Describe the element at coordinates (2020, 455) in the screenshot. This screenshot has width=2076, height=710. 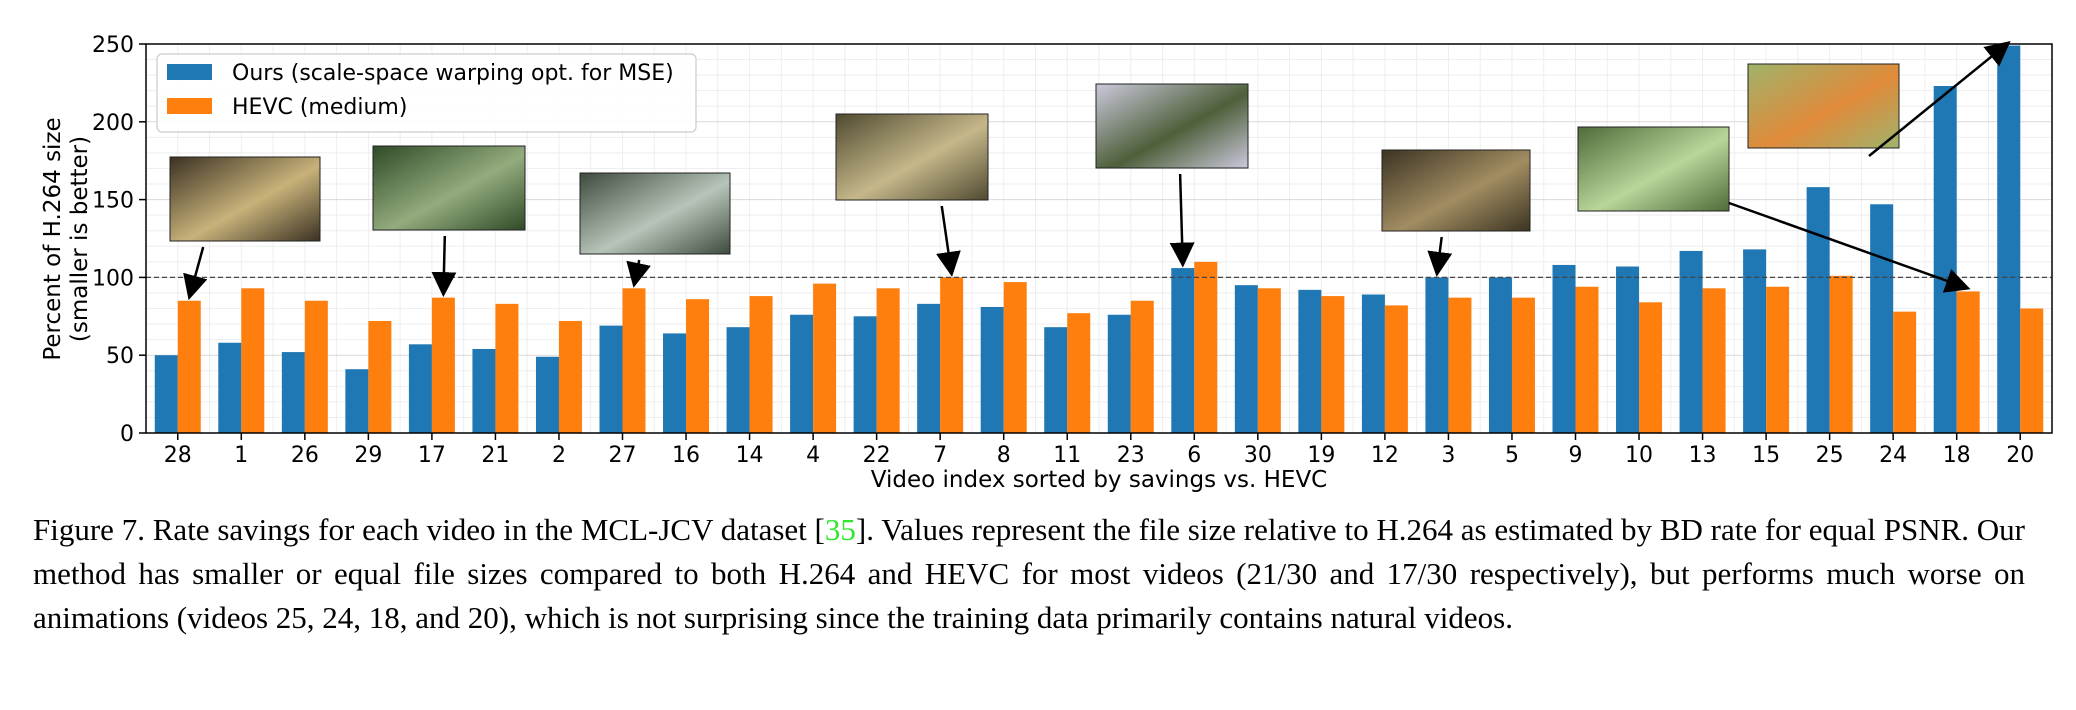
I see `x-tick-label: 20` at that location.